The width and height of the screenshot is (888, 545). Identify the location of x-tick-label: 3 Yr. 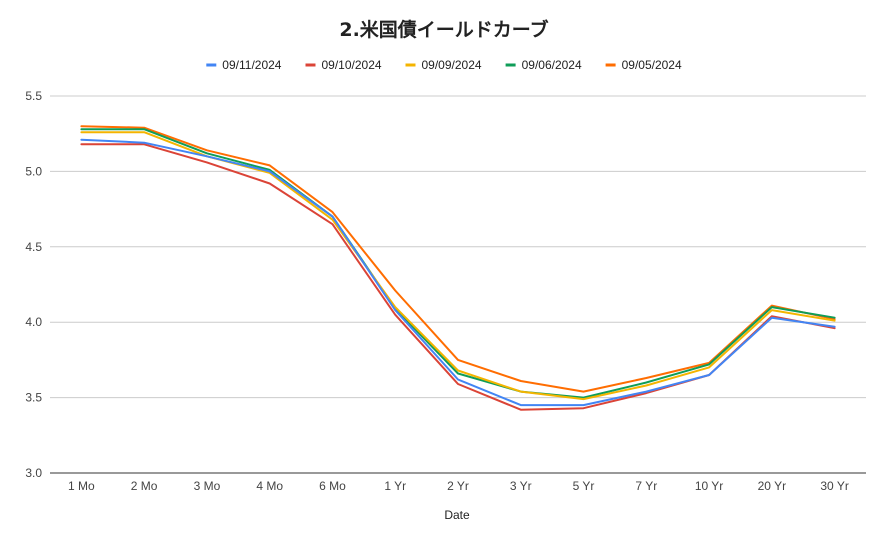
(521, 486).